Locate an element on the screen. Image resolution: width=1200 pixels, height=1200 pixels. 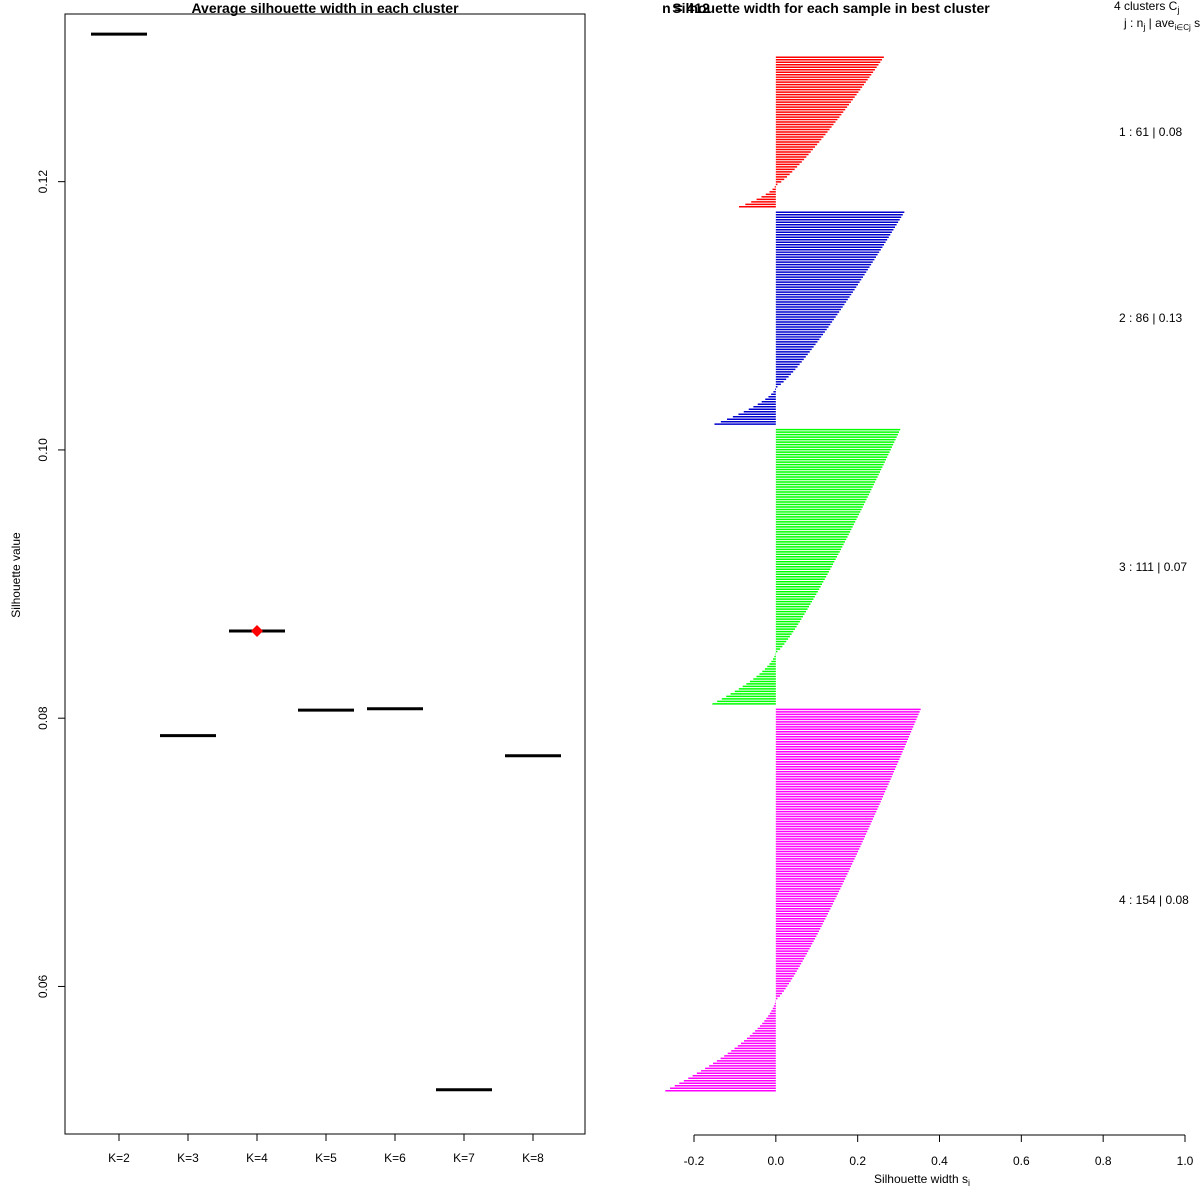
left-x-tick-label: K=8 is located at coordinates (533, 1158).